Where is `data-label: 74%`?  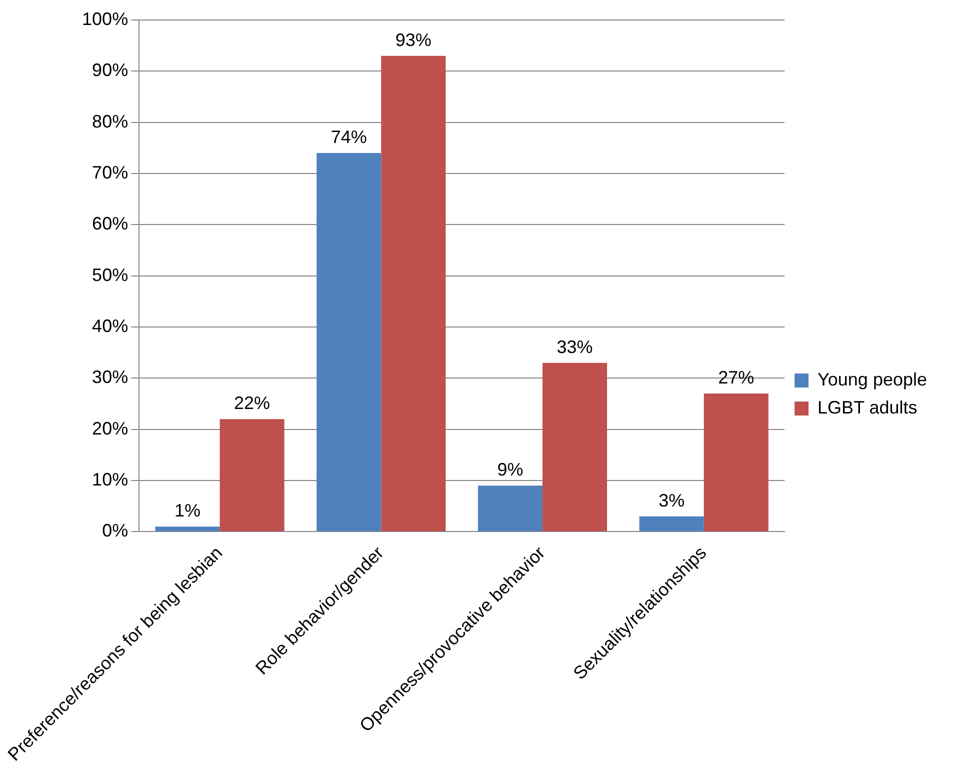
data-label: 74% is located at coordinates (348, 137).